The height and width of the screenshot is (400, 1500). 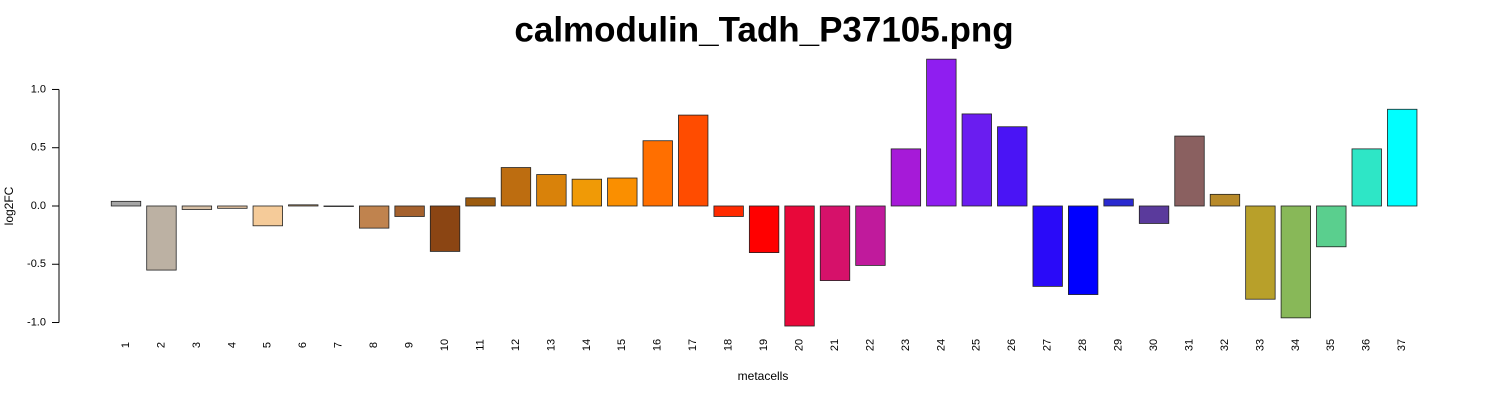 I want to click on x-tick-label: 12, so click(x=516, y=345).